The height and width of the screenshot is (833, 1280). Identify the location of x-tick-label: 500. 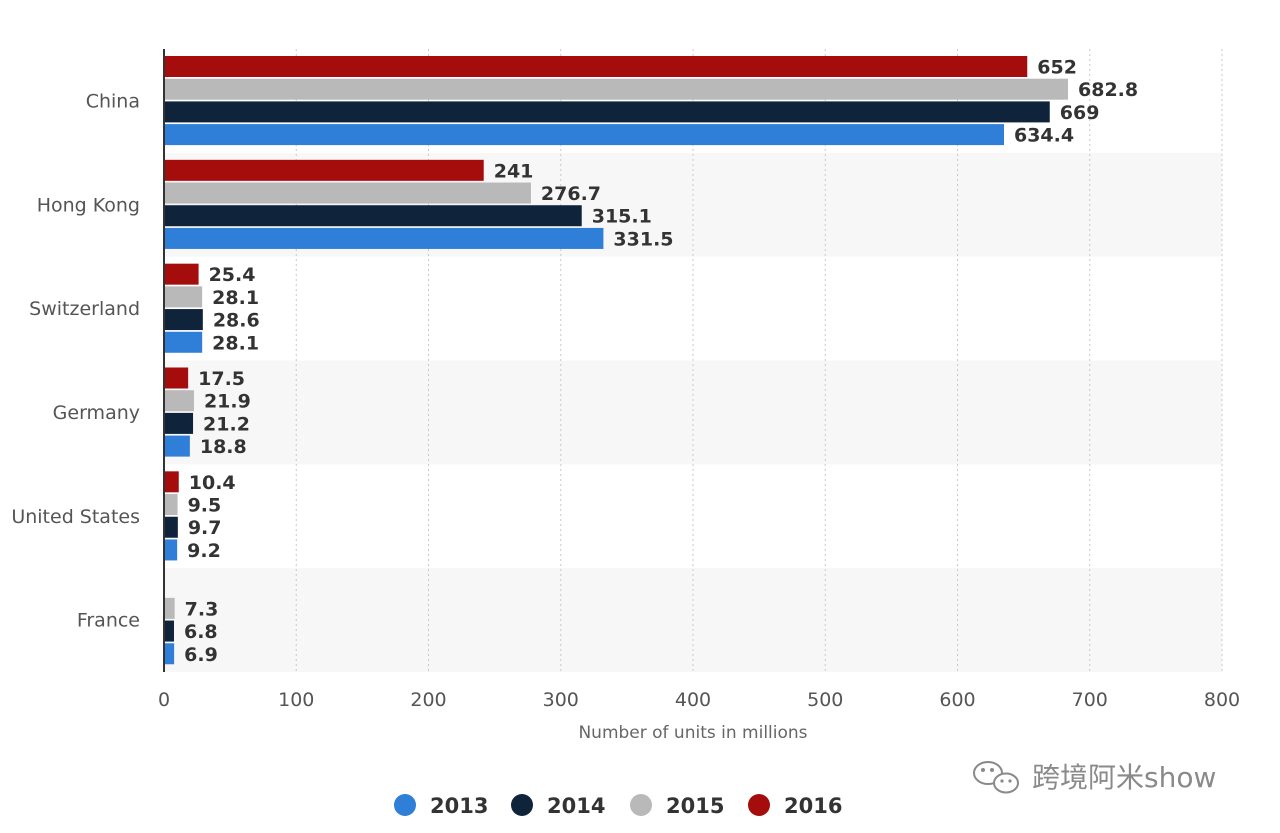
(825, 700).